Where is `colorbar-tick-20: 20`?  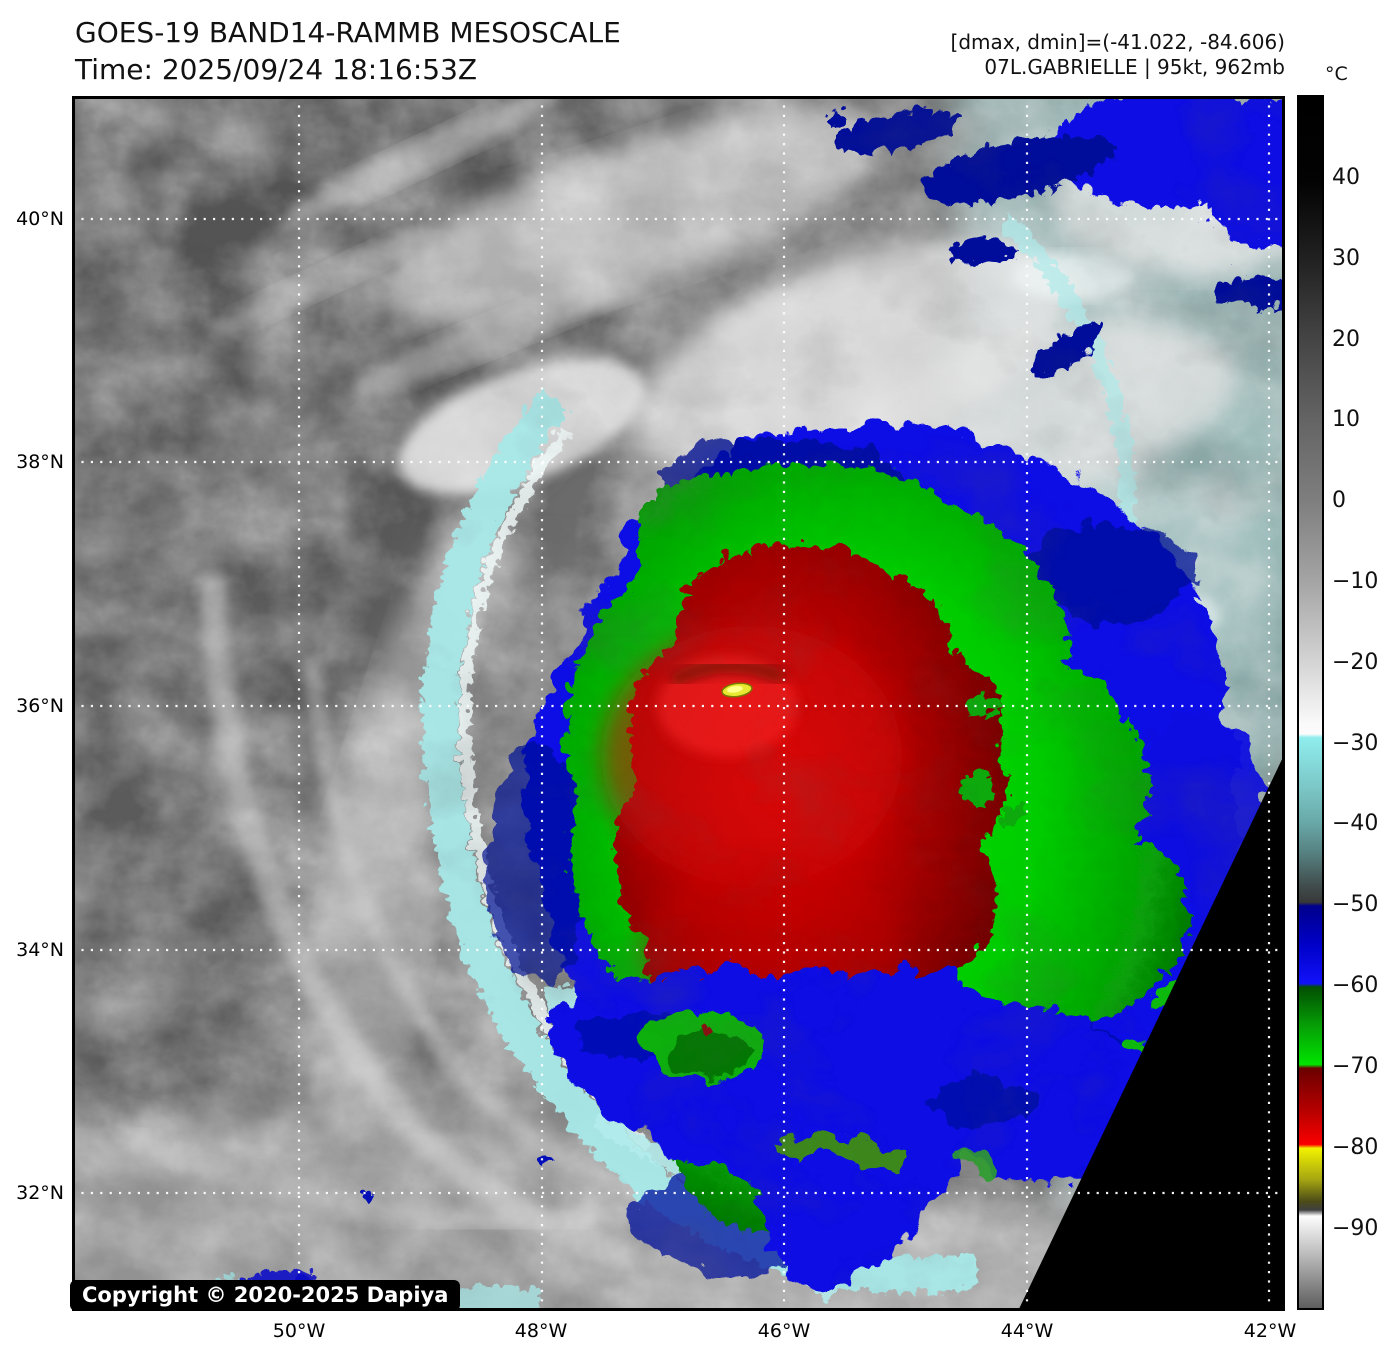 colorbar-tick-20: 20 is located at coordinates (1346, 339).